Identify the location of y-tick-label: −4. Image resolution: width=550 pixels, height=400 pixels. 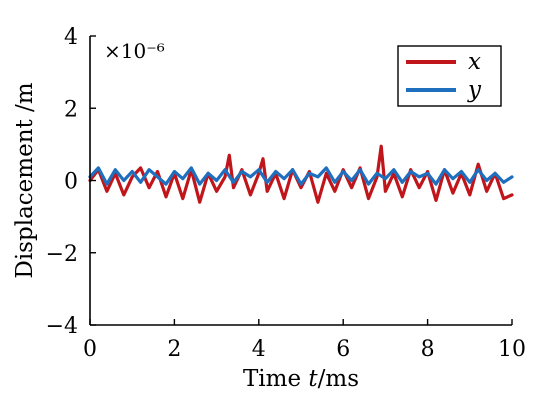
(62, 326).